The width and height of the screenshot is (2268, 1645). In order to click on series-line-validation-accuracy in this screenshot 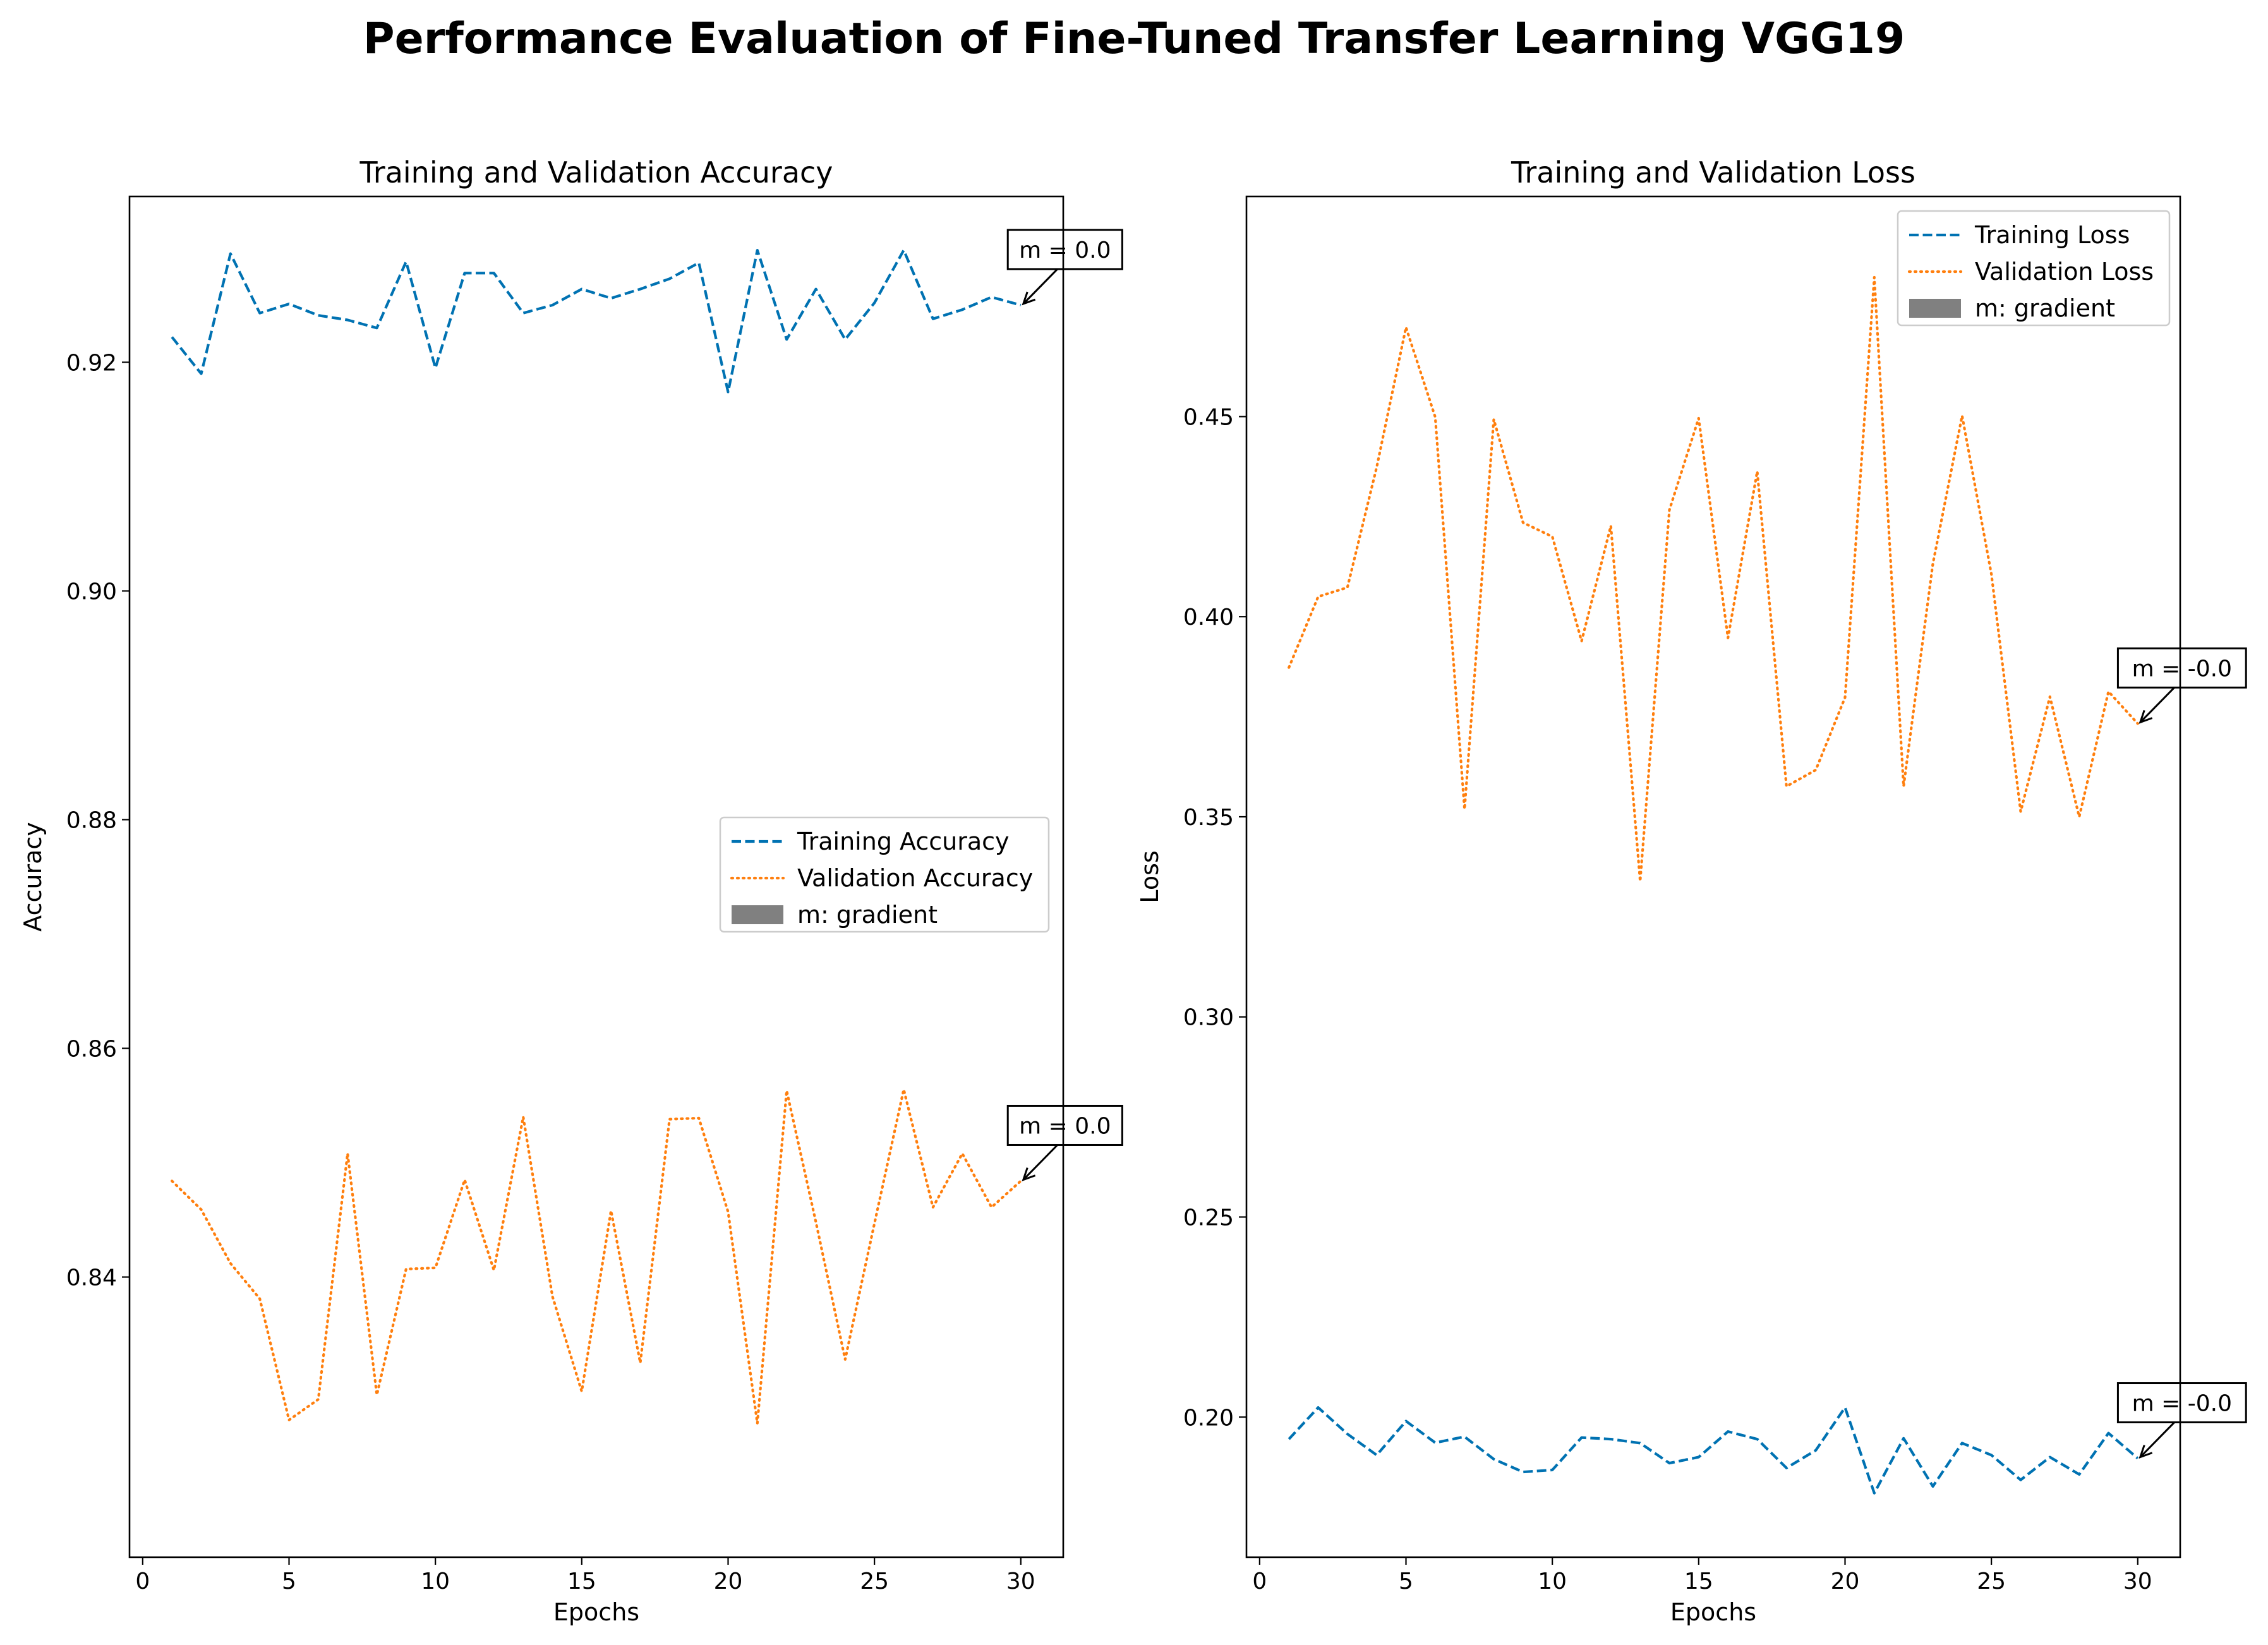, I will do `click(596, 1256)`.